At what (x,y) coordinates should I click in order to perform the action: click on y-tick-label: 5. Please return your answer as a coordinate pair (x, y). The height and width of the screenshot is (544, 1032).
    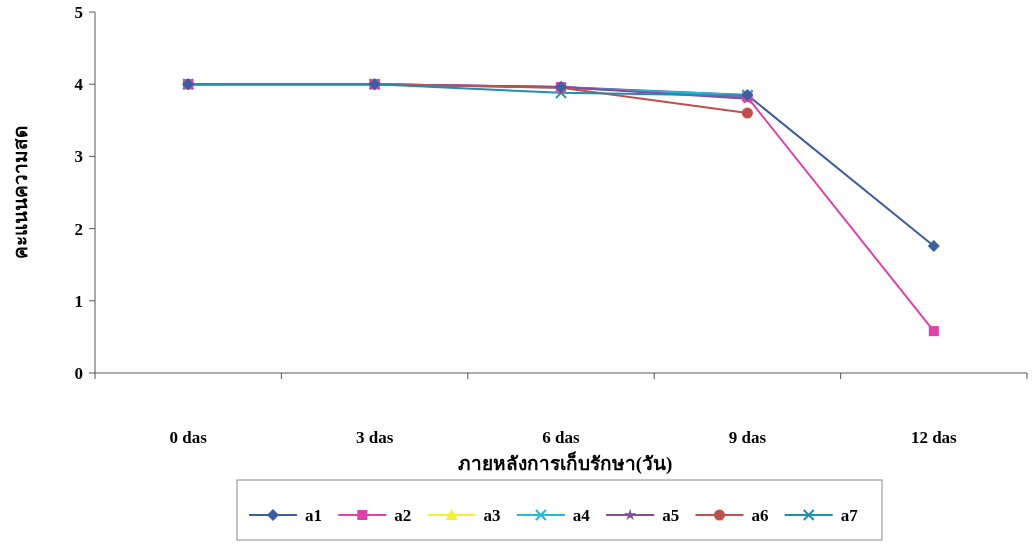
    Looking at the image, I should click on (78, 12).